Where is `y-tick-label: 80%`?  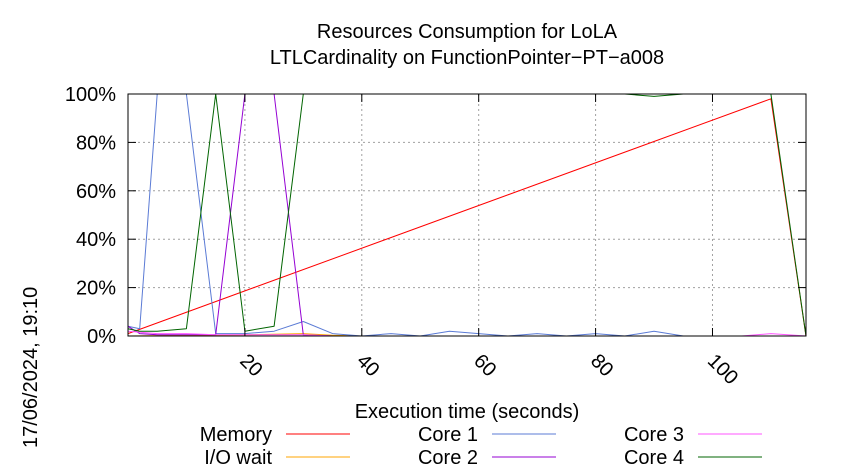 y-tick-label: 80% is located at coordinates (96, 143).